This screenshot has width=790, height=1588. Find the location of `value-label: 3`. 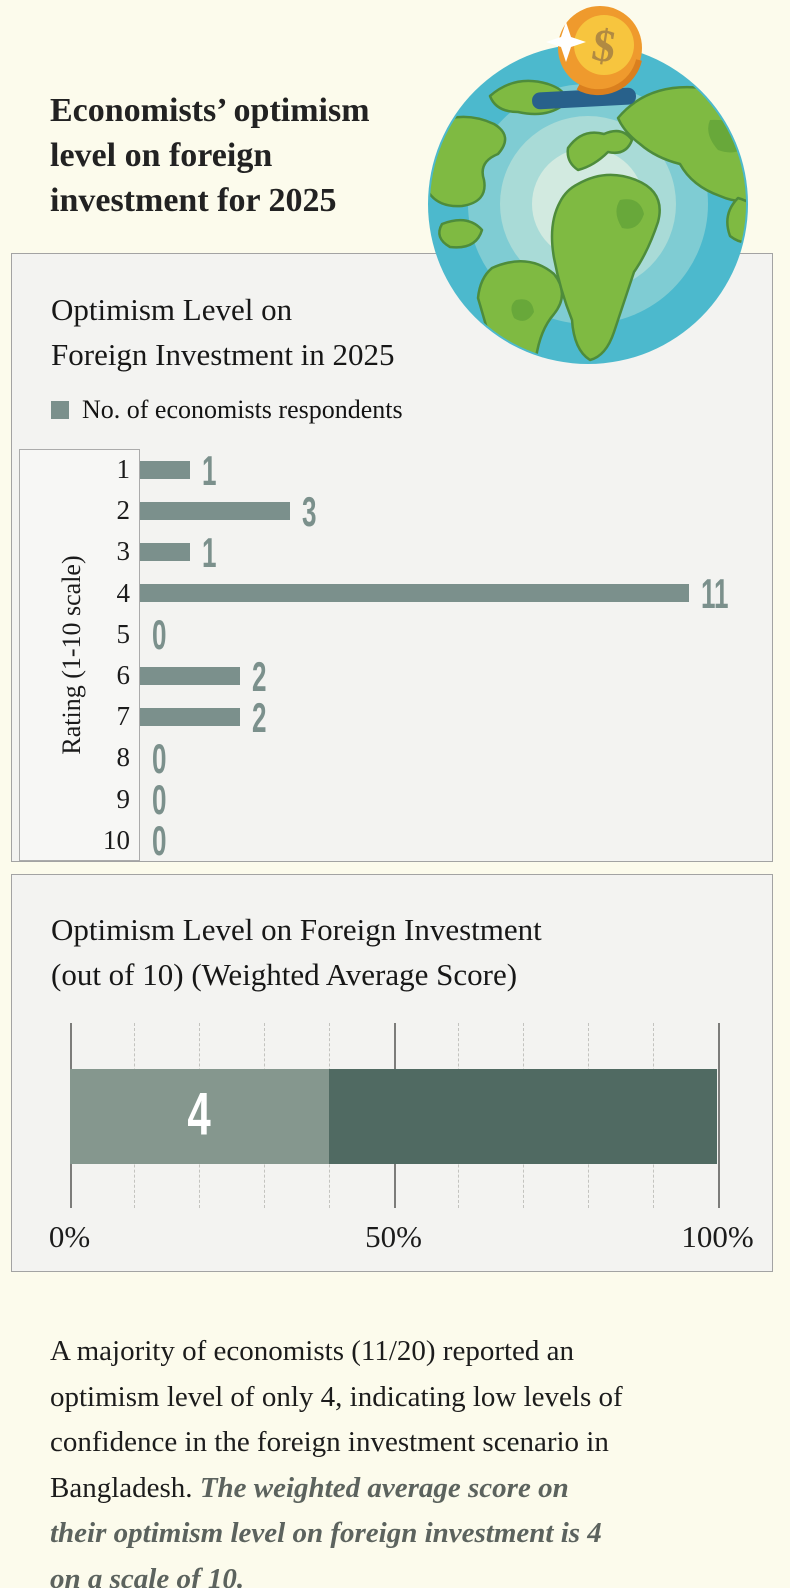

value-label: 3 is located at coordinates (309, 511).